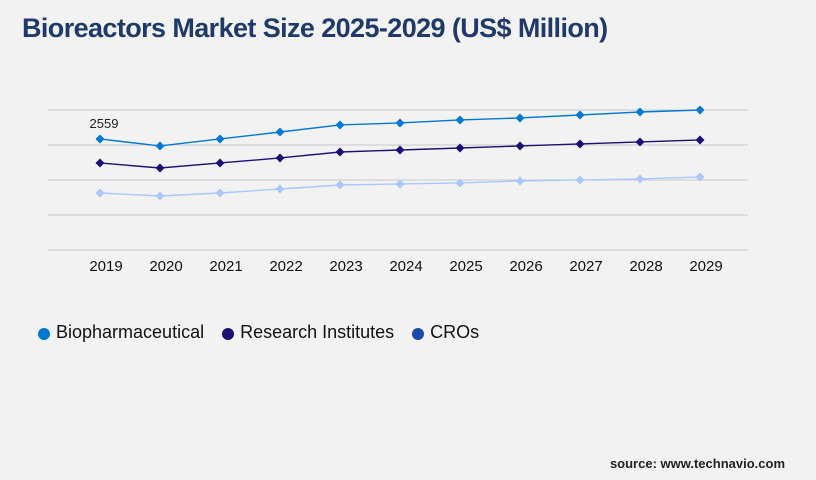 The width and height of the screenshot is (816, 480). Describe the element at coordinates (105, 266) in the screenshot. I see `x-tick-label: 2019` at that location.